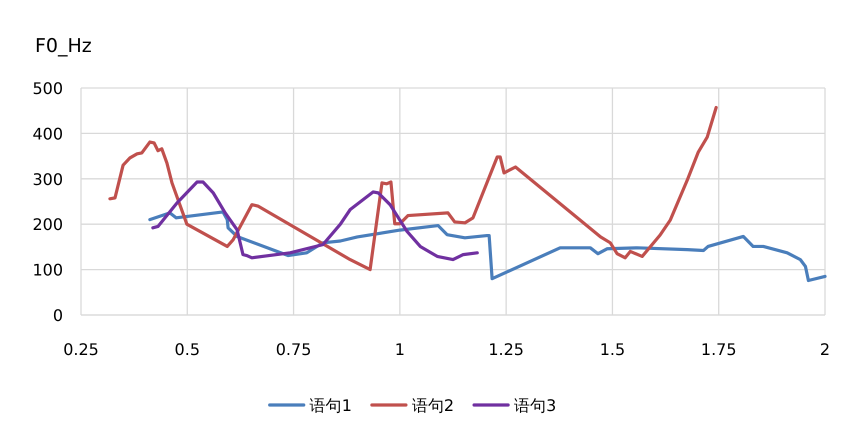 The image size is (843, 430). I want to click on y-tick-label: 500, so click(47, 88).